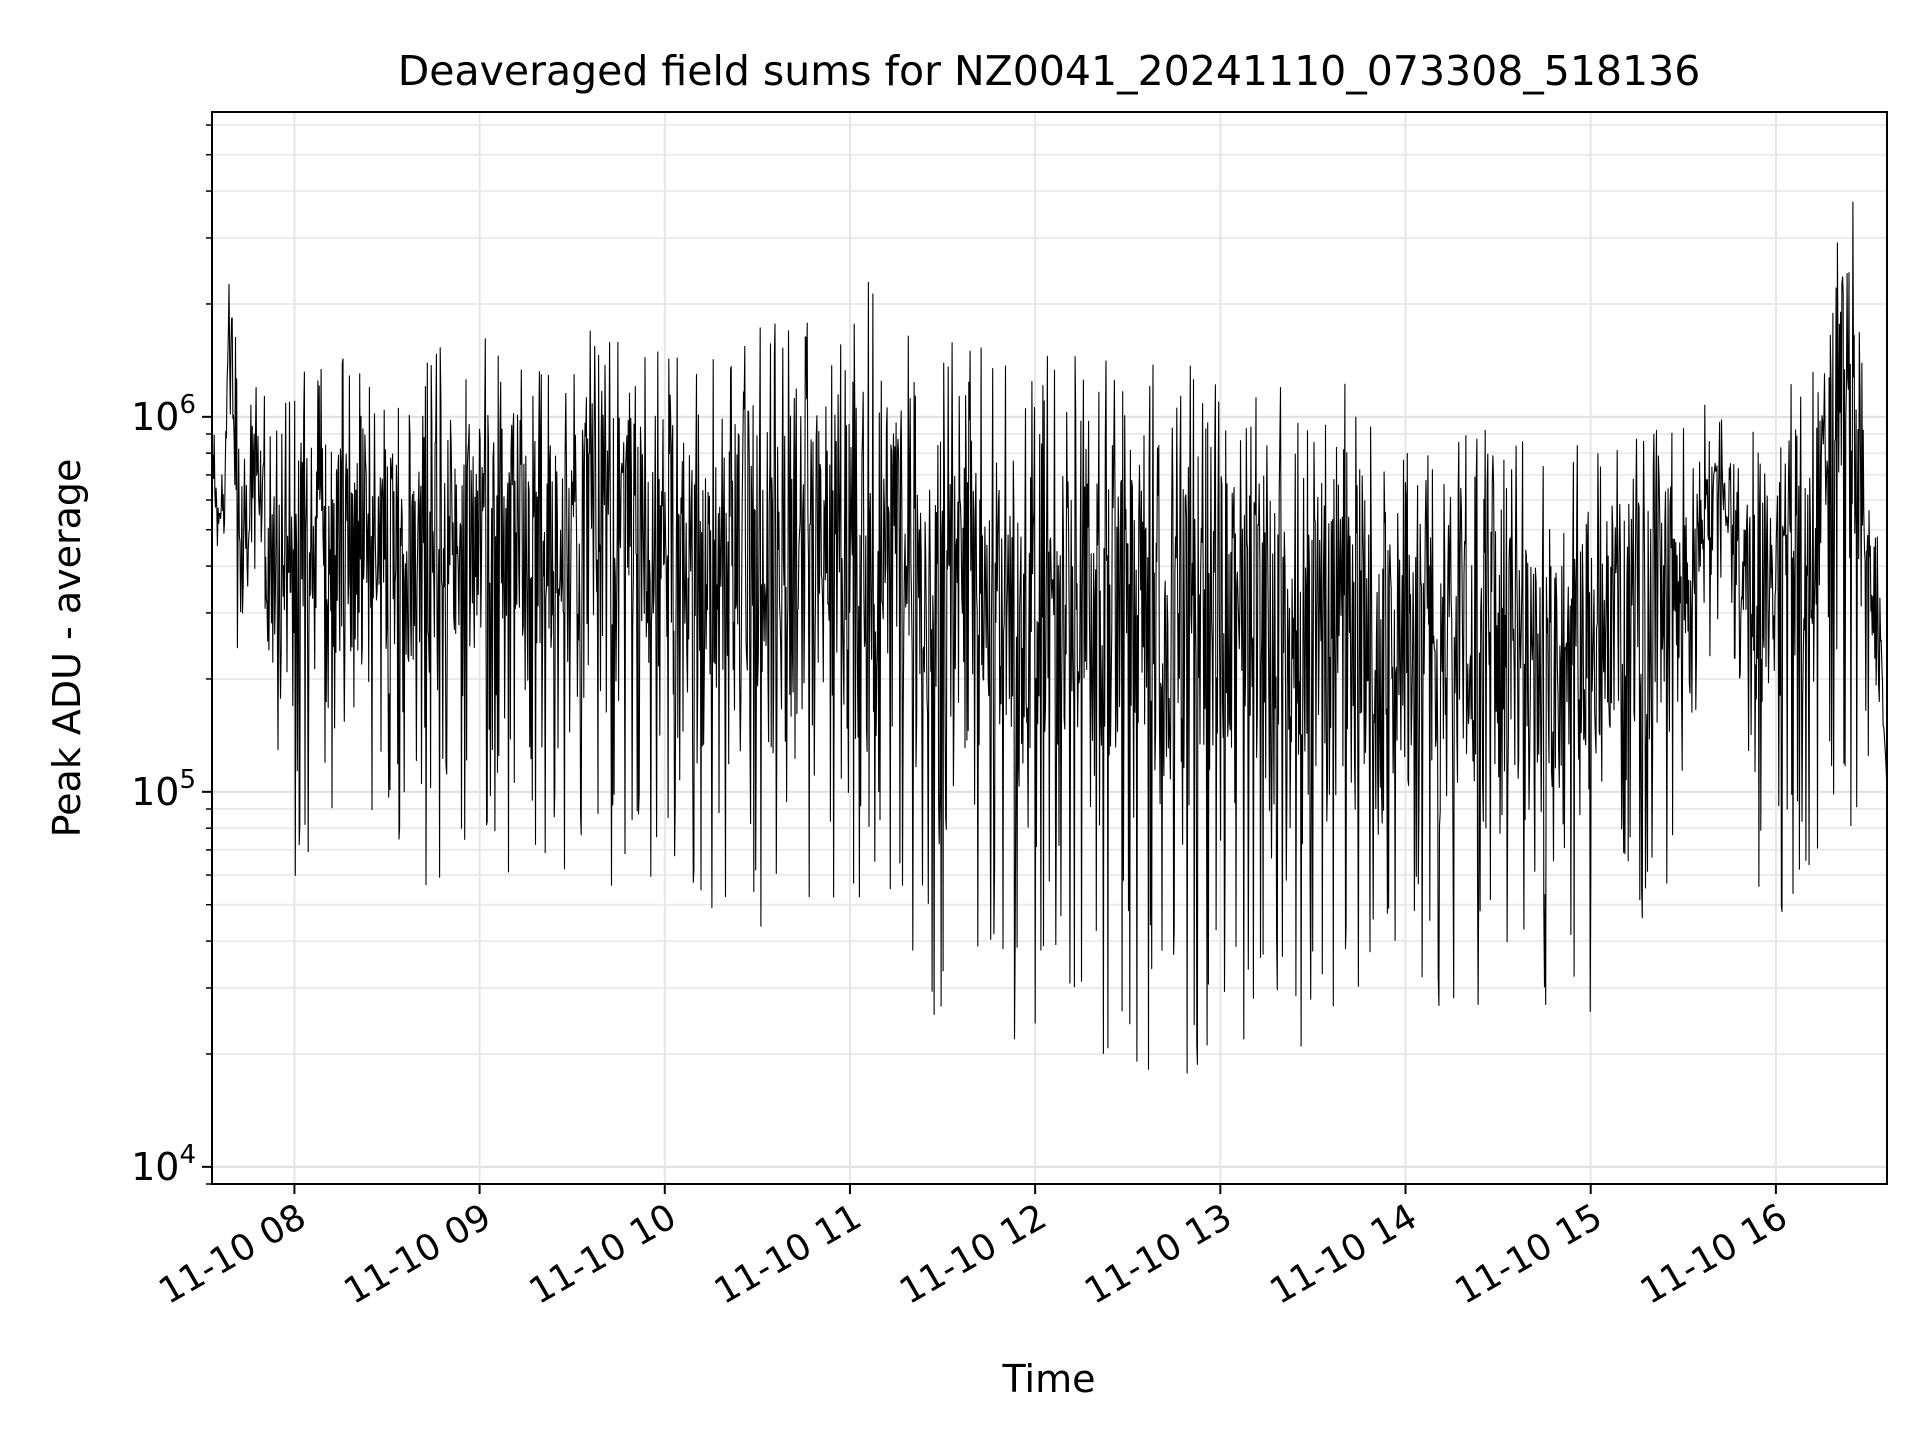 The image size is (1920, 1440). Describe the element at coordinates (171, 656) in the screenshot. I see `y-axis-ticks: 104 105 106` at that location.